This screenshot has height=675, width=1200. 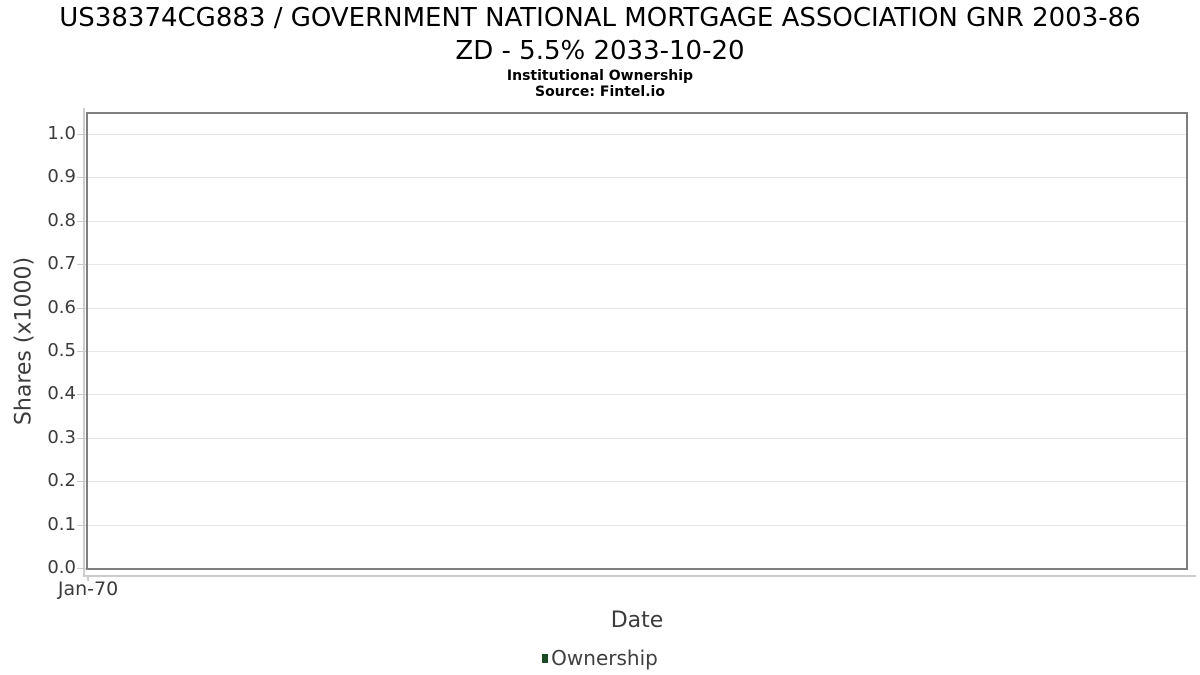 I want to click on gridline-0.1, so click(x=637, y=525).